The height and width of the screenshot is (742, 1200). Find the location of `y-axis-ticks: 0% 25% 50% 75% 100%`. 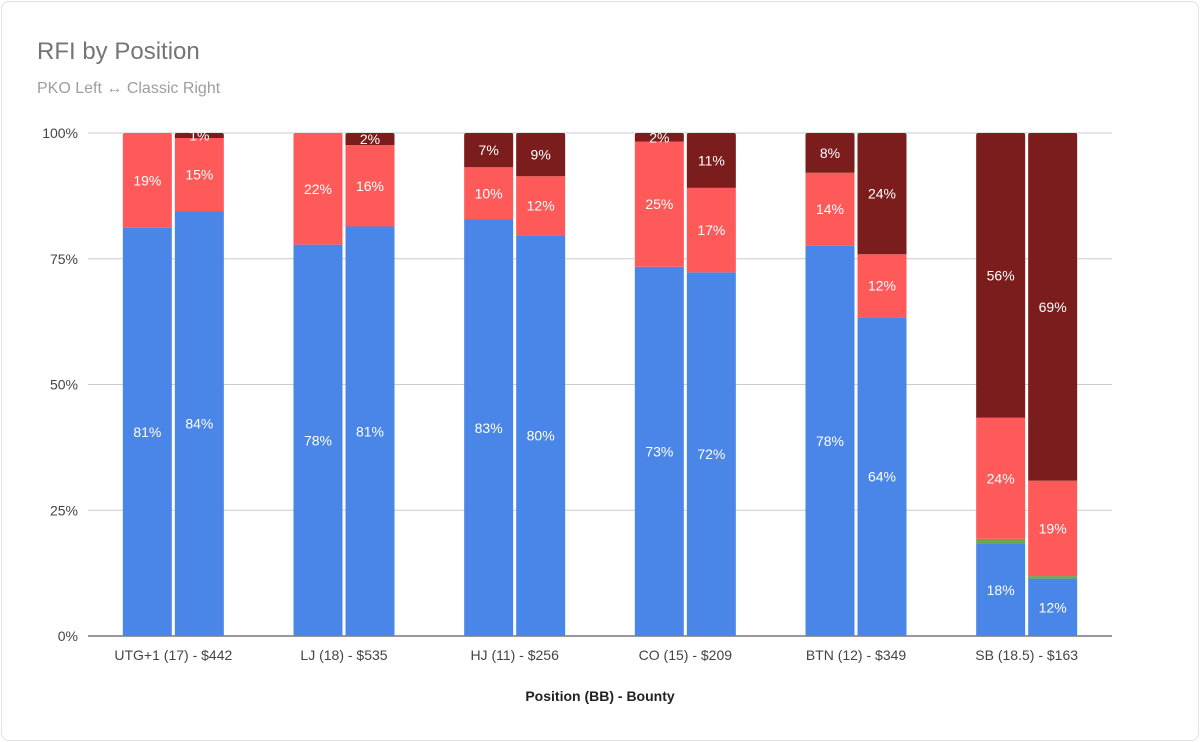

y-axis-ticks: 0% 25% 50% 75% 100% is located at coordinates (60, 384).